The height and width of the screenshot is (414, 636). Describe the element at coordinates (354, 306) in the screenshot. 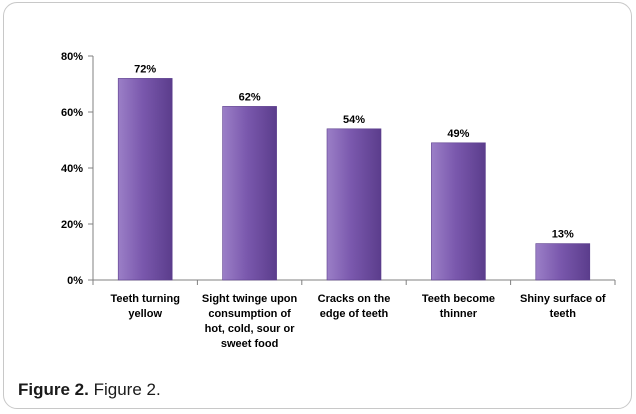

I see `category-label: Cracks on the edge of teeth` at that location.